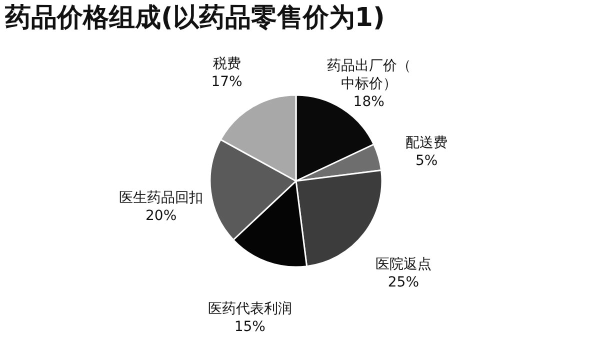 The height and width of the screenshot is (339, 592). I want to click on data-label: 25%, so click(404, 282).